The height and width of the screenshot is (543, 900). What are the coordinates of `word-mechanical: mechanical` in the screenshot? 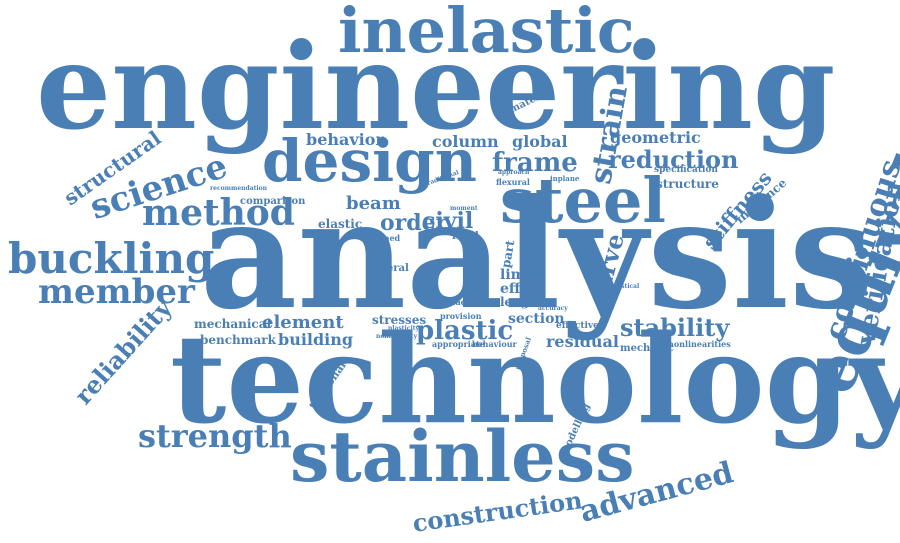 It's located at (233, 324).